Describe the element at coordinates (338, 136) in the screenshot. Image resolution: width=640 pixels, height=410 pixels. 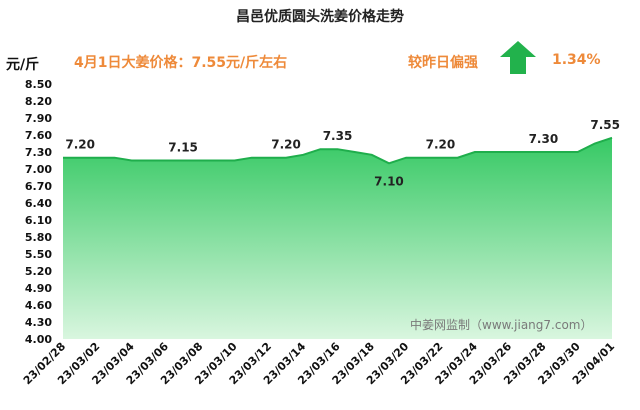
I see `data-label: 7.35` at that location.